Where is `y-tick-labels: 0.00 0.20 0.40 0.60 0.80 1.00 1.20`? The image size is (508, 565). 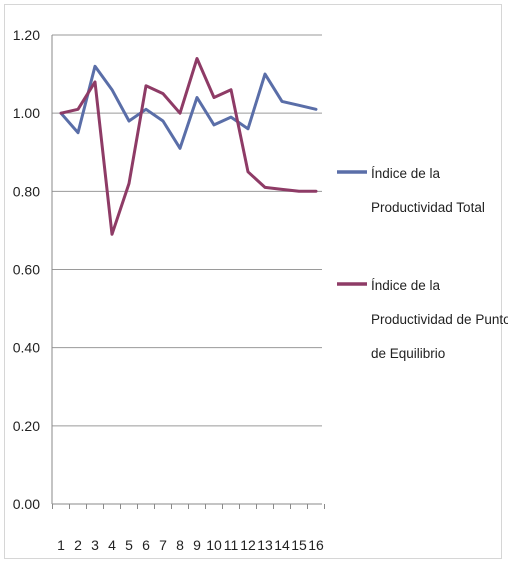 y-tick-labels: 0.00 0.20 0.40 0.60 0.80 1.00 1.20 is located at coordinates (26, 269).